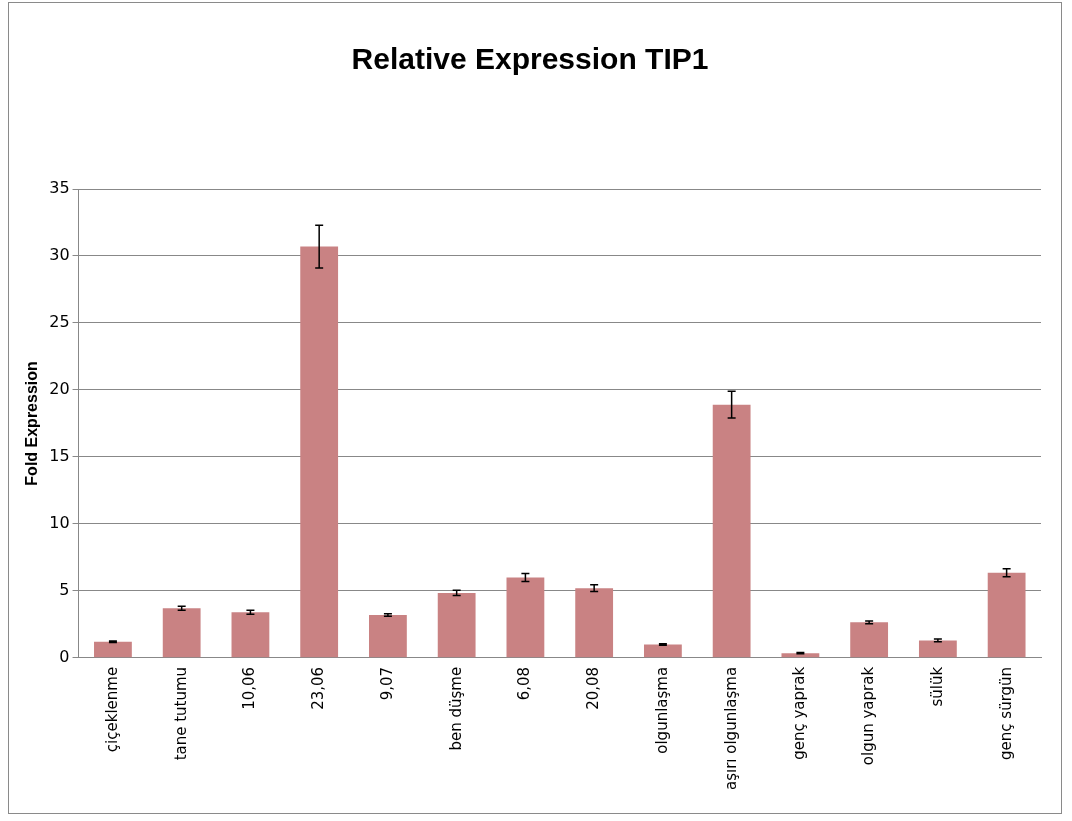 This screenshot has width=1072, height=821. Describe the element at coordinates (530, 59) in the screenshot. I see `chart-title: Relative Expression TIP1` at that location.